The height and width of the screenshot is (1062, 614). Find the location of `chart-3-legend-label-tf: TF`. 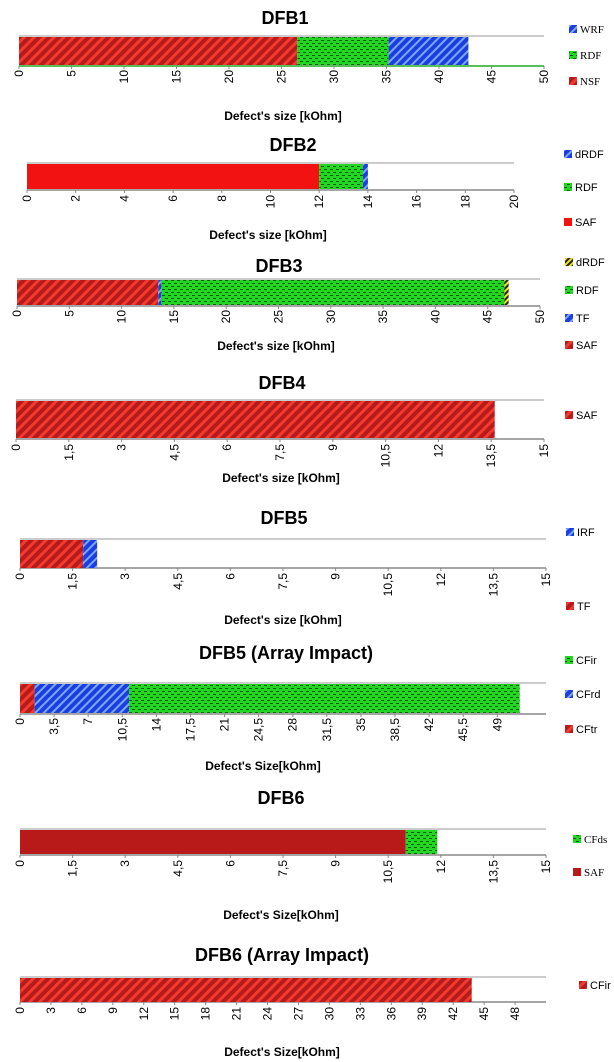

chart-3-legend-label-tf: TF is located at coordinates (583, 319).